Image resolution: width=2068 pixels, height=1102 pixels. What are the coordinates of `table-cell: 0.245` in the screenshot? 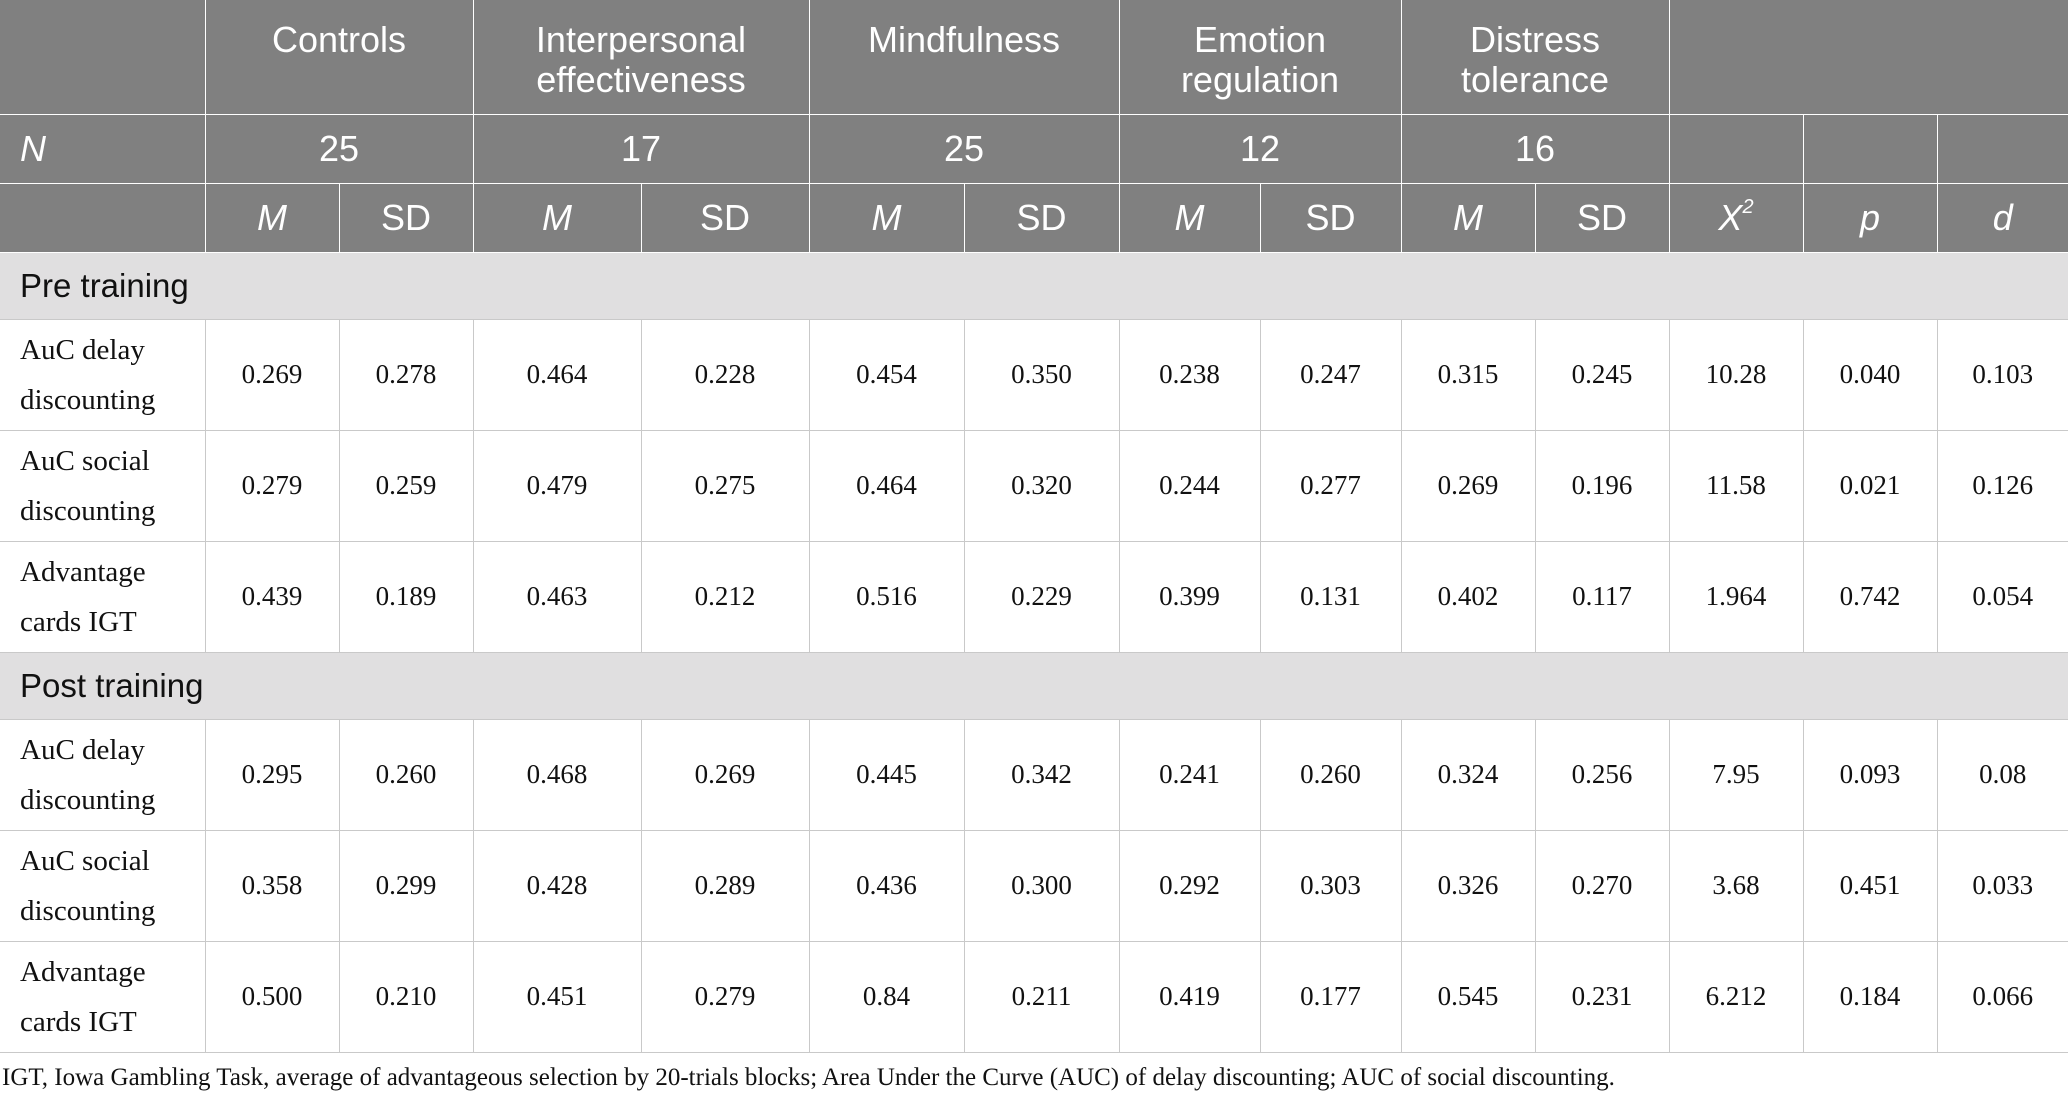 It's located at (1602, 374).